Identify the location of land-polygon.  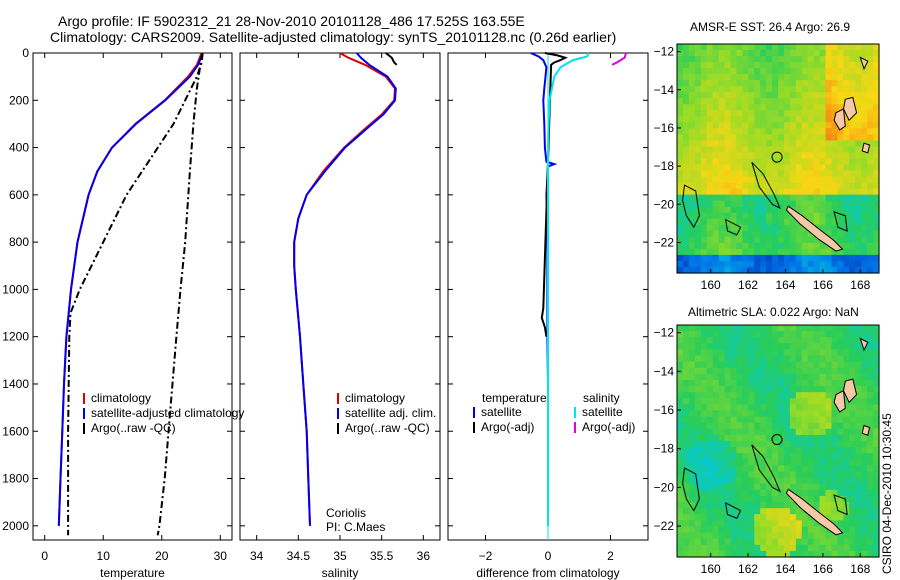
(839, 401).